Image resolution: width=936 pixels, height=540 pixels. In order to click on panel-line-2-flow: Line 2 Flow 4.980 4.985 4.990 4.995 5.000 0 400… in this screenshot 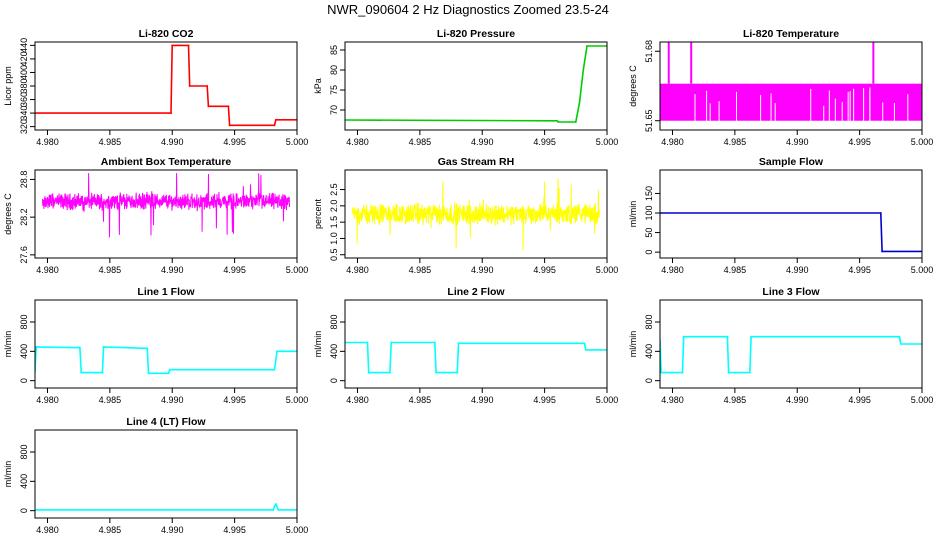, I will do `click(465, 345)`.